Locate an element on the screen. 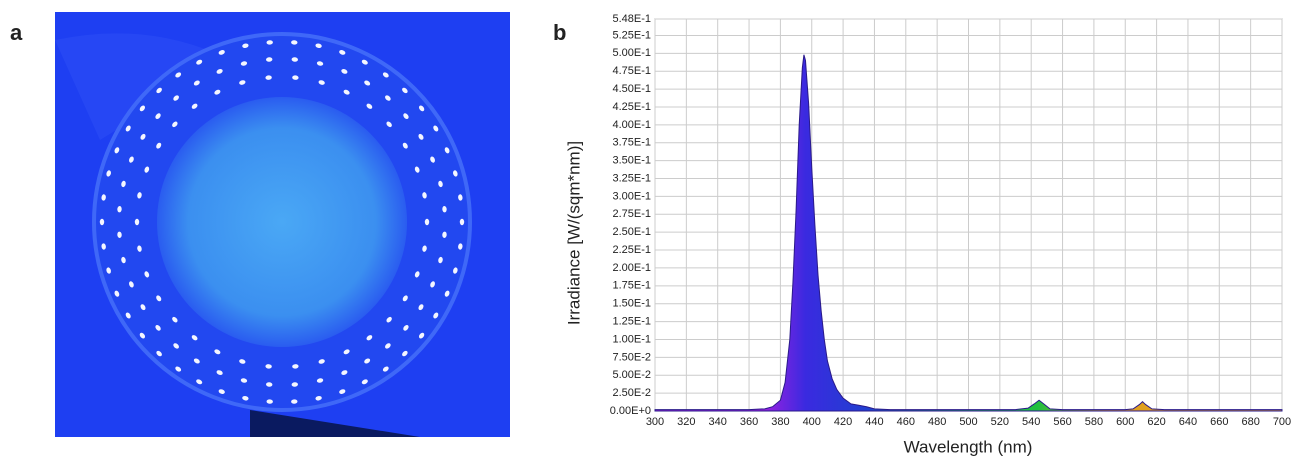 This screenshot has height=459, width=1293. y-tick-label: 5.00E-2 is located at coordinates (631, 375).